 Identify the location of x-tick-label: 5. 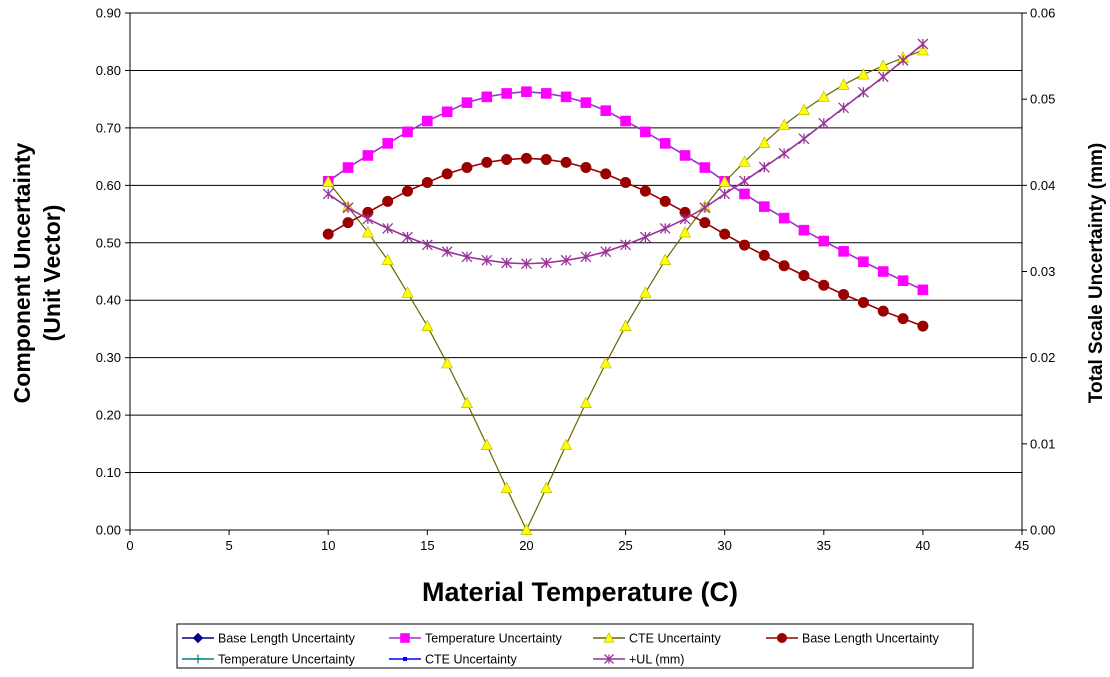
(228, 545).